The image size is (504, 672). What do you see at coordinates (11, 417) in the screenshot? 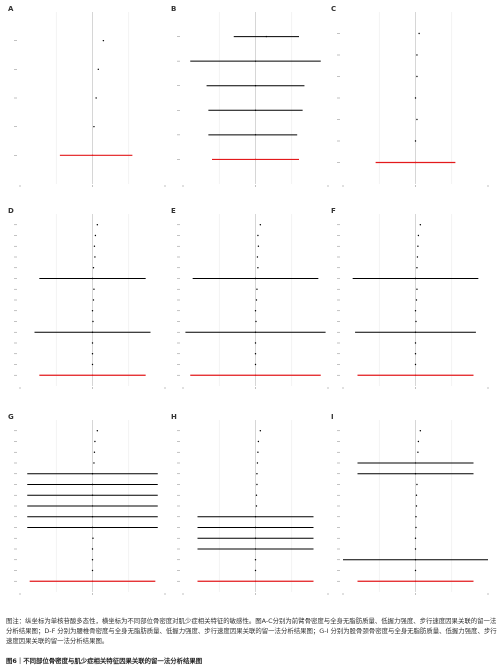
I see `panel-label: G` at bounding box center [11, 417].